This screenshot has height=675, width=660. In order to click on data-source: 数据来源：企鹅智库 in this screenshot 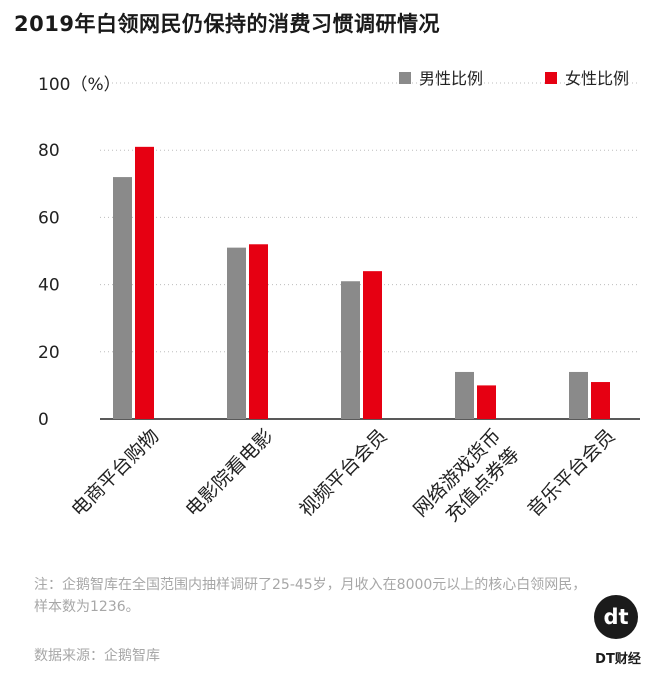, I will do `click(97, 656)`.